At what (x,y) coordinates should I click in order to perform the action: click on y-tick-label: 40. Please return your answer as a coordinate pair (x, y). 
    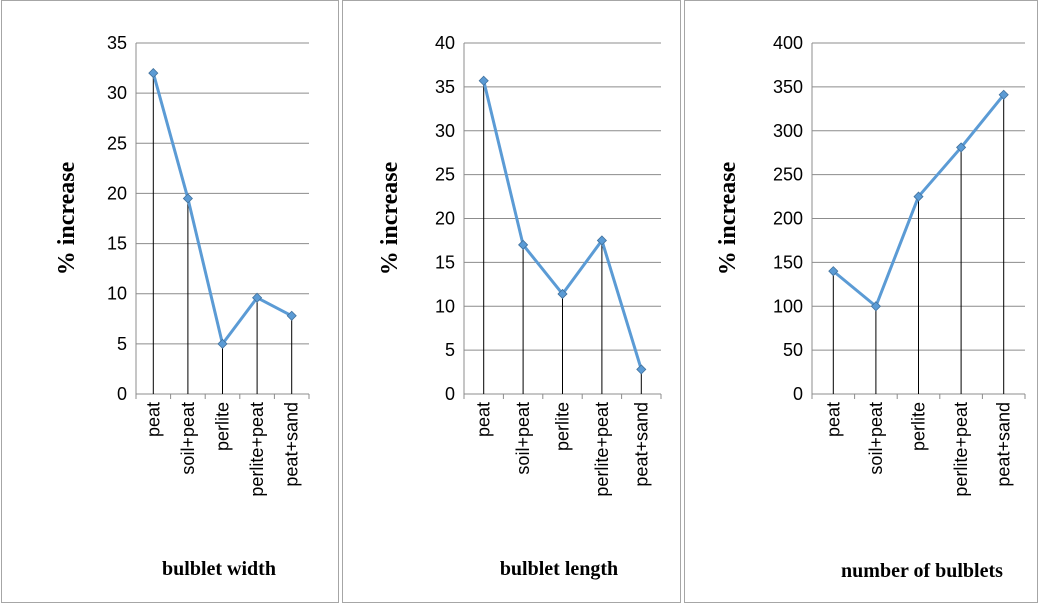
    Looking at the image, I should click on (445, 43).